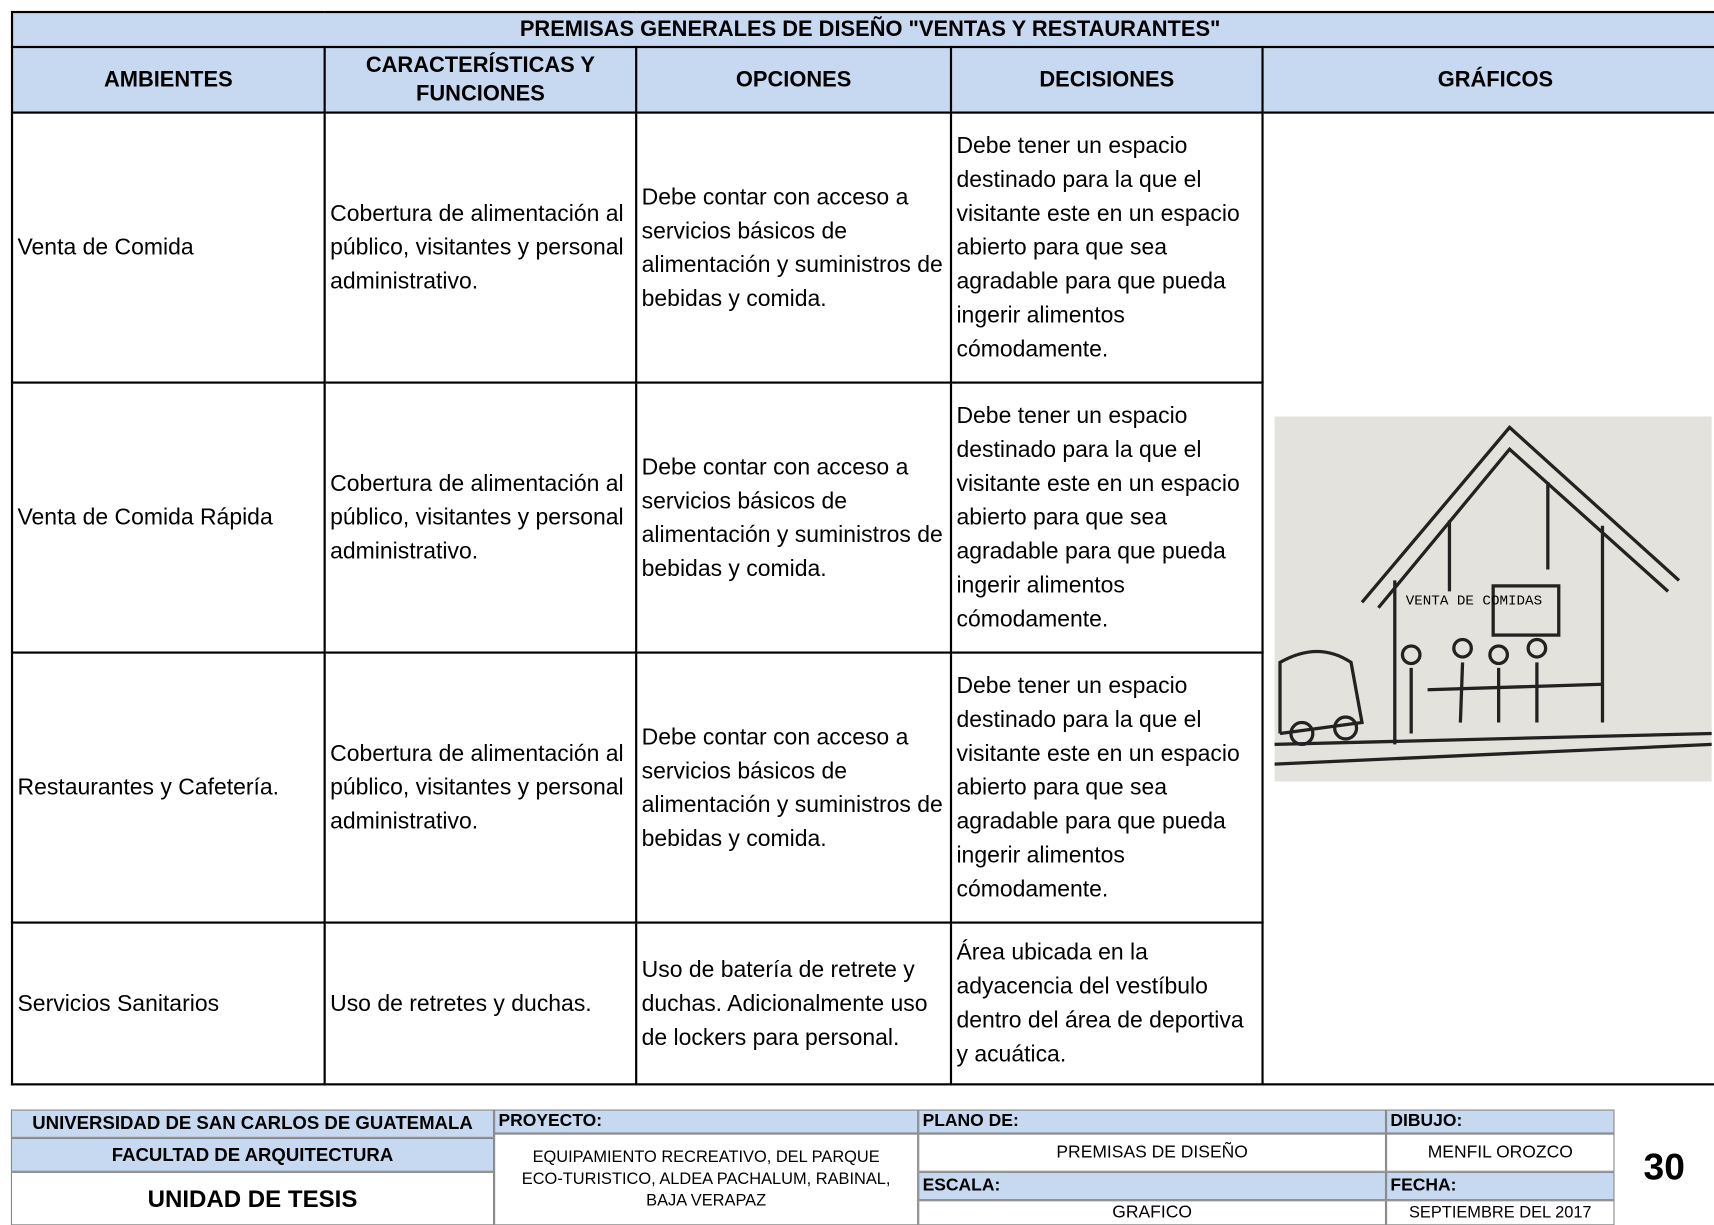 The image size is (1714, 1225). What do you see at coordinates (252, 1154) in the screenshot?
I see `faculty: FACULTAD DE ARQUITECTURA` at bounding box center [252, 1154].